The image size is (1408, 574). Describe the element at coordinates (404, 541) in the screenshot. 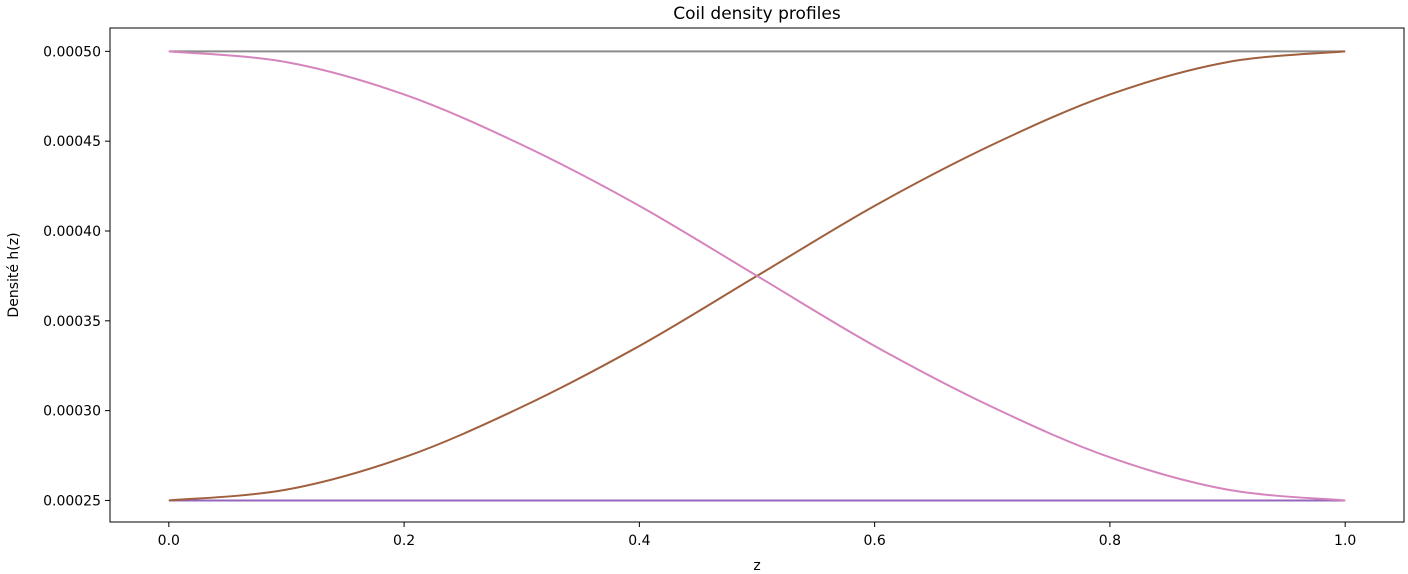

I see `x-tick-label: 0.2` at that location.